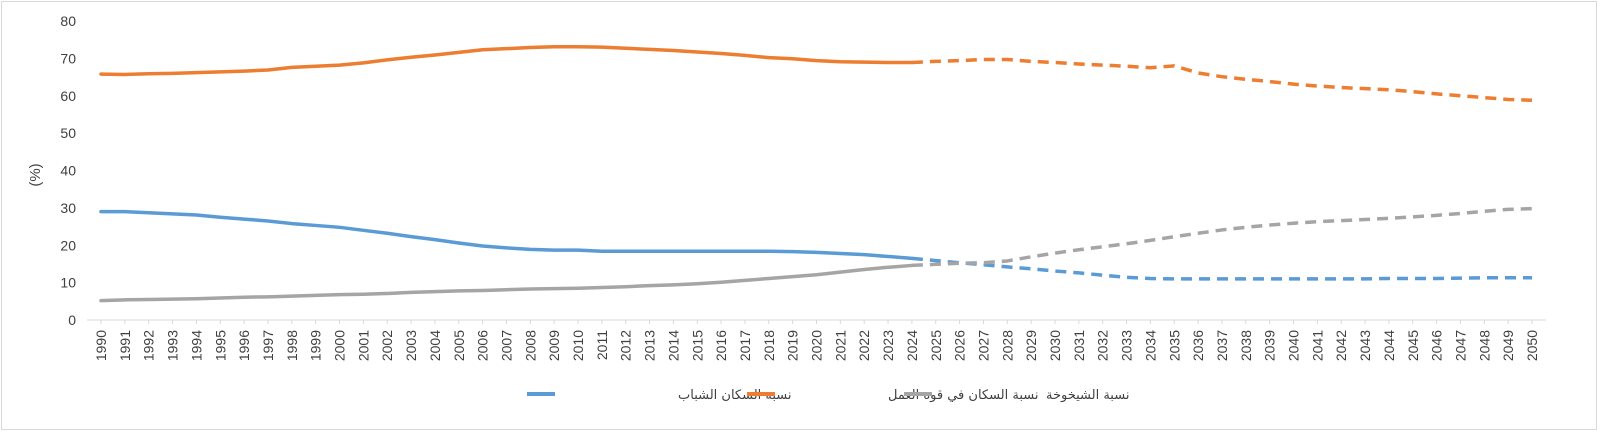 This screenshot has width=1600, height=433. Describe the element at coordinates (35, 174) in the screenshot. I see `y-axis-title: (%)` at that location.